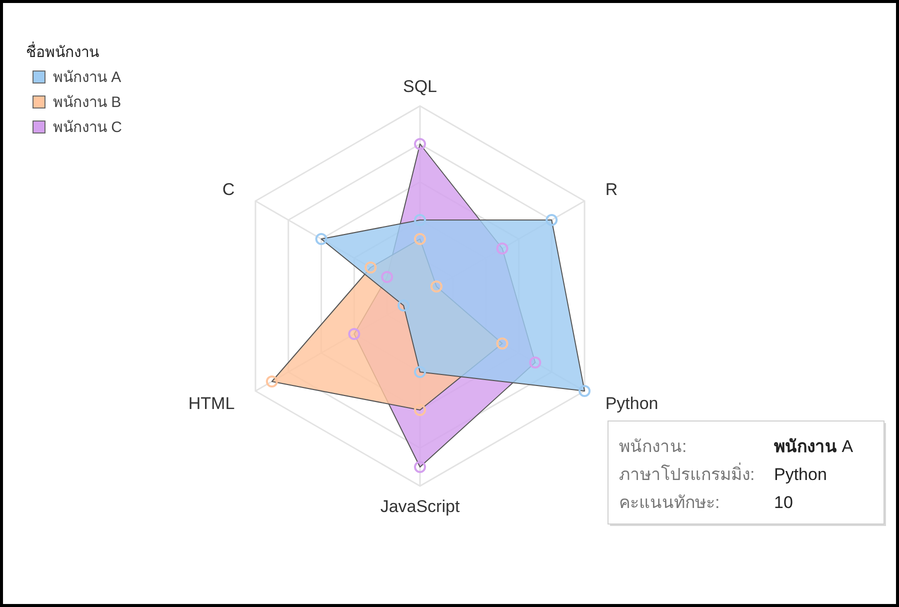 This screenshot has height=607, width=899. What do you see at coordinates (87, 77) in the screenshot?
I see `legend-label: พนักงาน A` at bounding box center [87, 77].